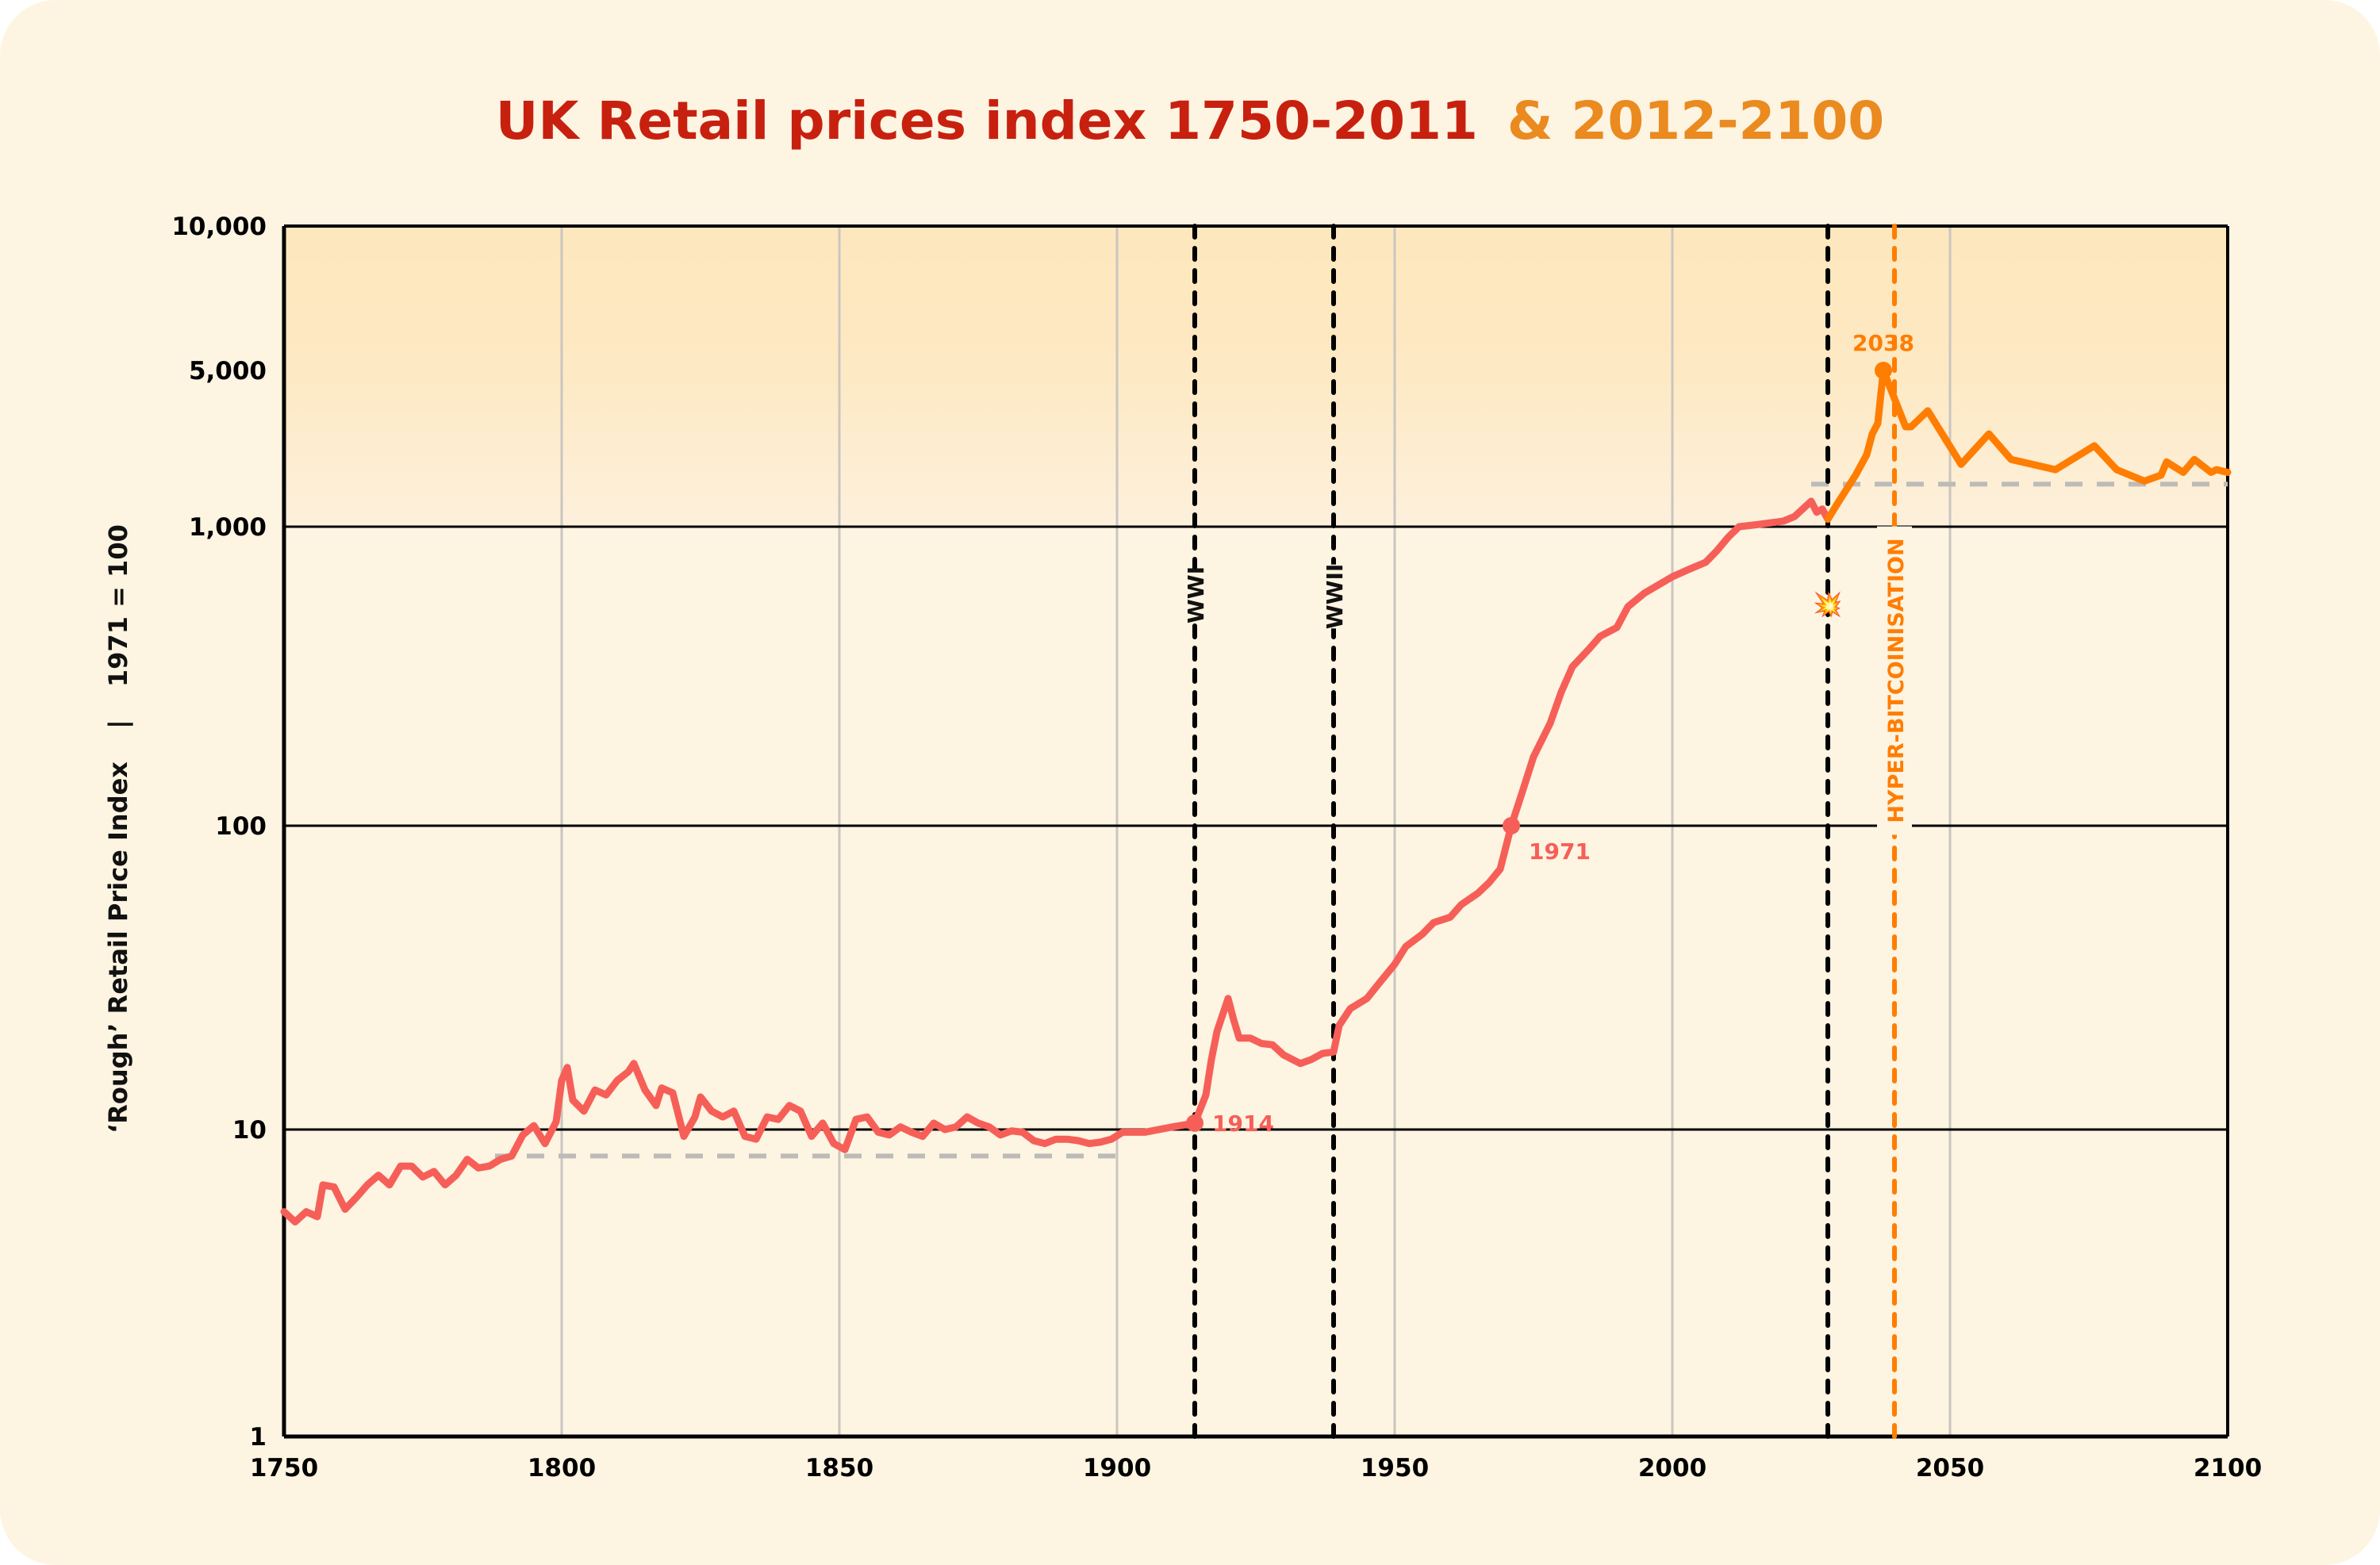 The height and width of the screenshot is (1565, 2380). Describe the element at coordinates (228, 527) in the screenshot. I see `y-tick-label: 1,000` at that location.